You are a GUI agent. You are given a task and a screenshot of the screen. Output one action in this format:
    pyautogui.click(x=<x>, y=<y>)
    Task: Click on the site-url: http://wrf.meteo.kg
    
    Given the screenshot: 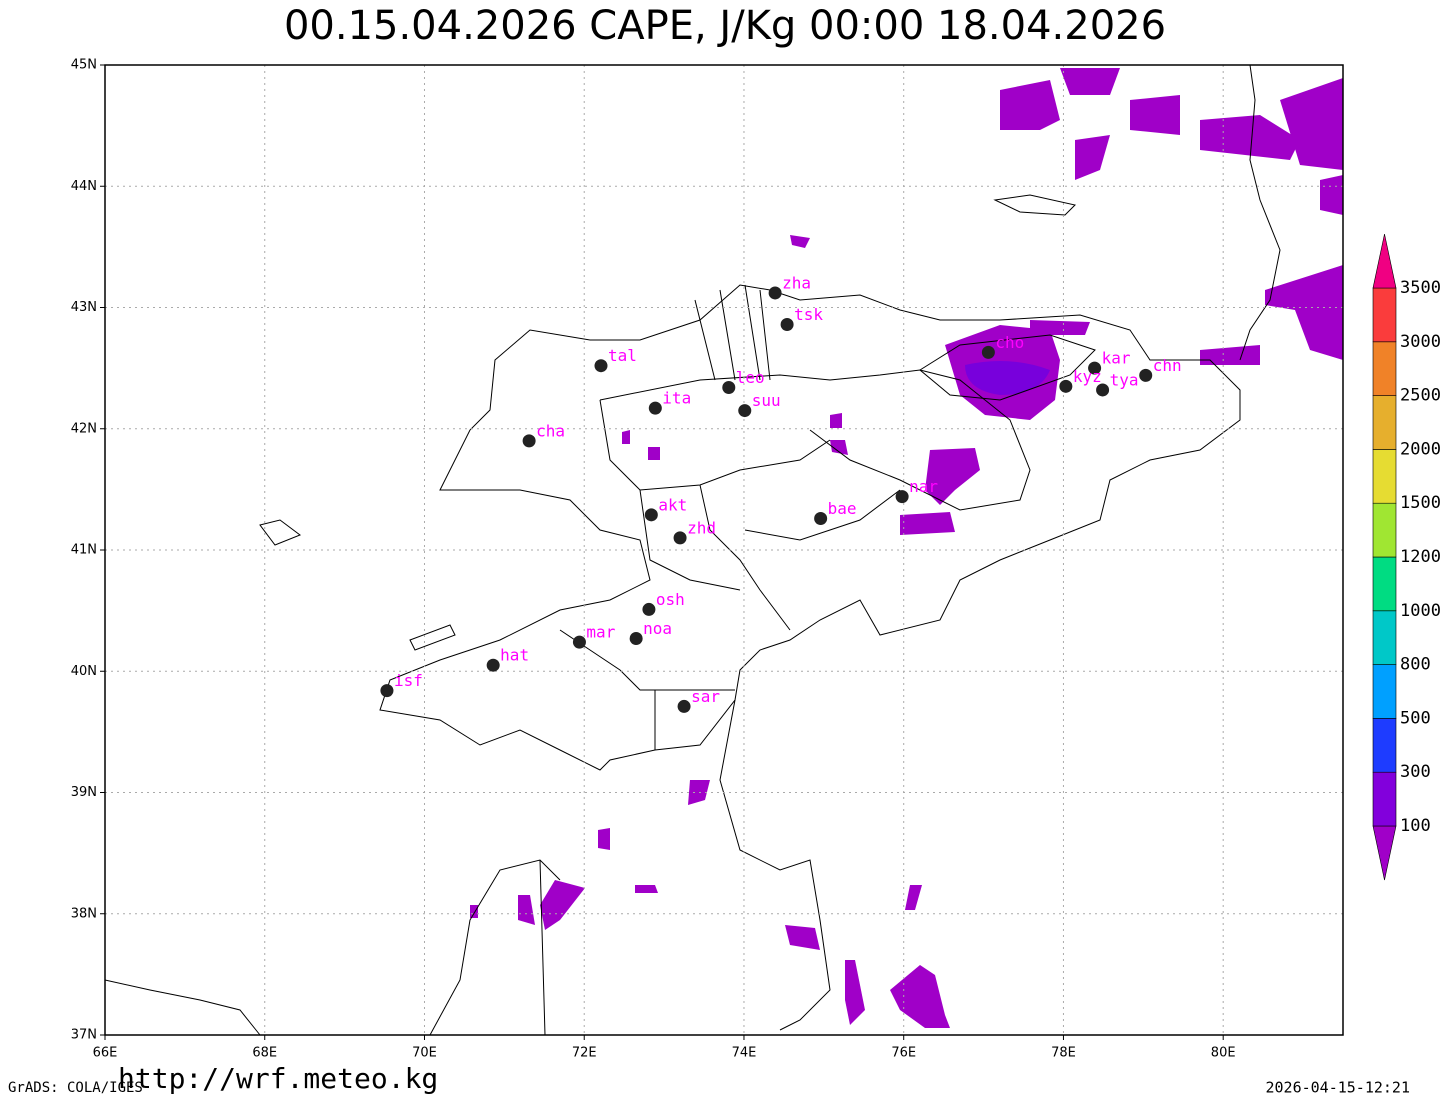 What is the action you would take?
    pyautogui.click(x=278, y=1078)
    